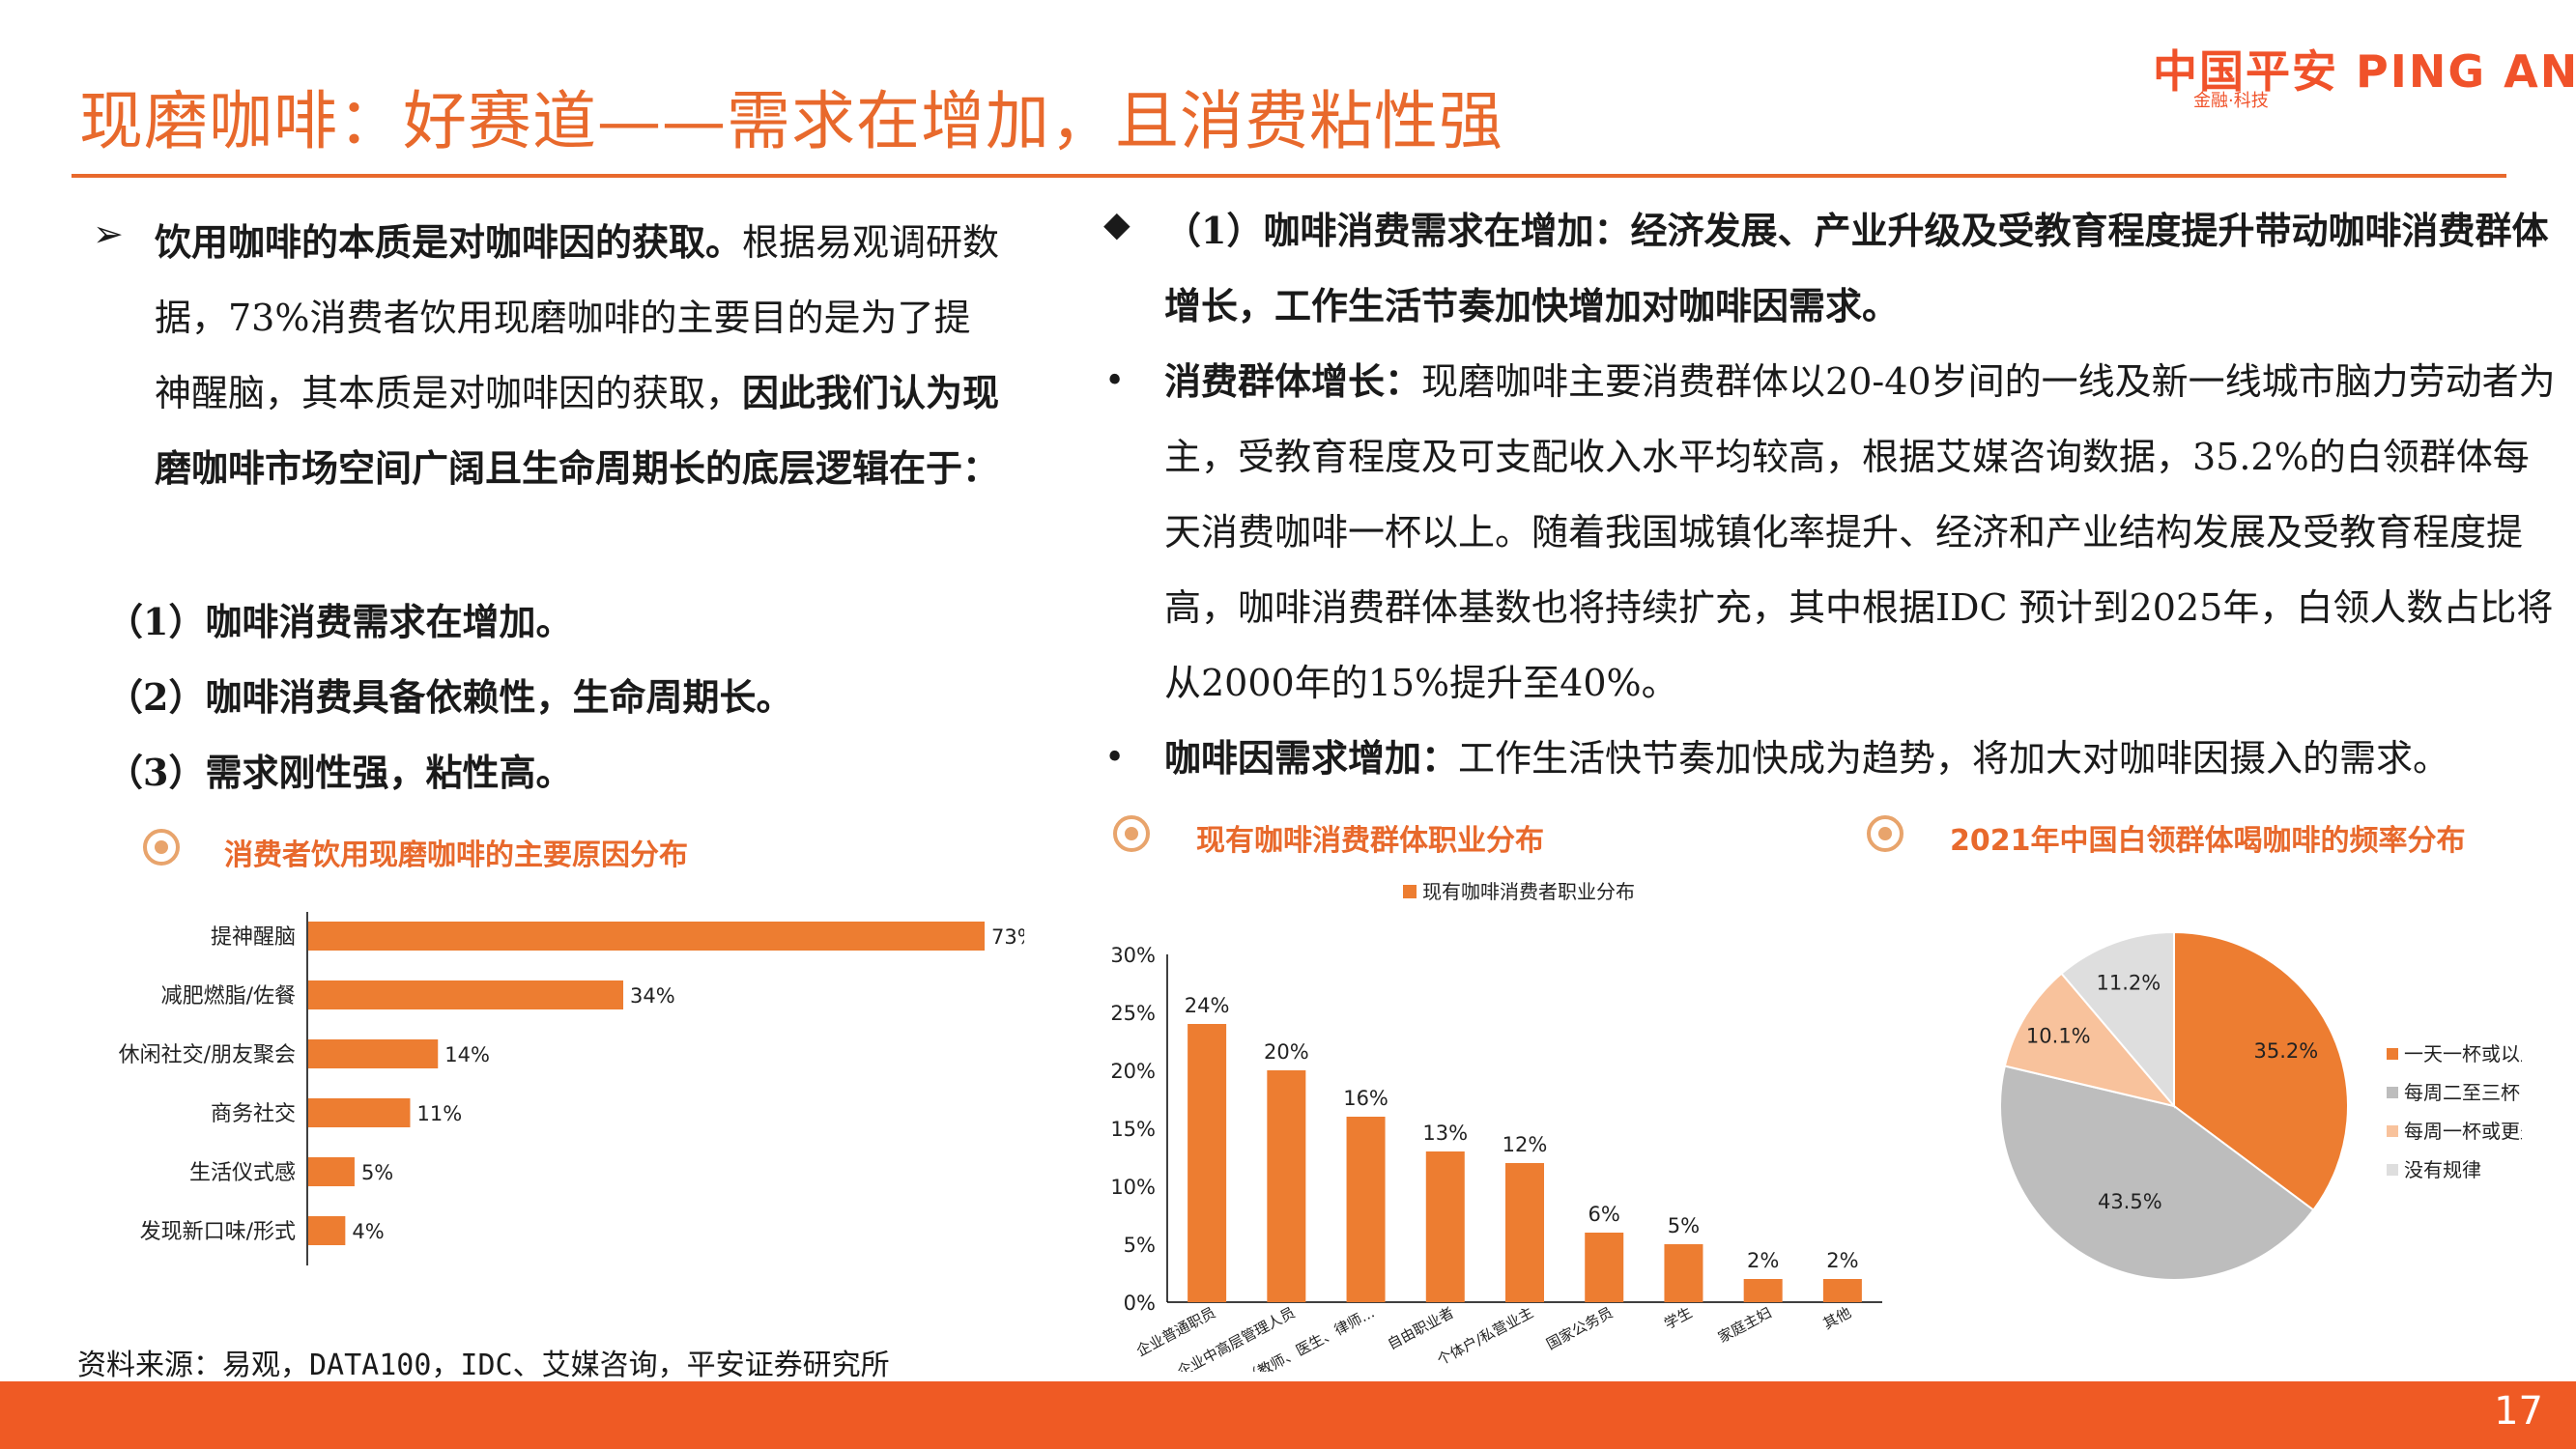 This screenshot has width=2576, height=1449. What do you see at coordinates (439, 1113) in the screenshot?
I see `value-label: 11%` at bounding box center [439, 1113].